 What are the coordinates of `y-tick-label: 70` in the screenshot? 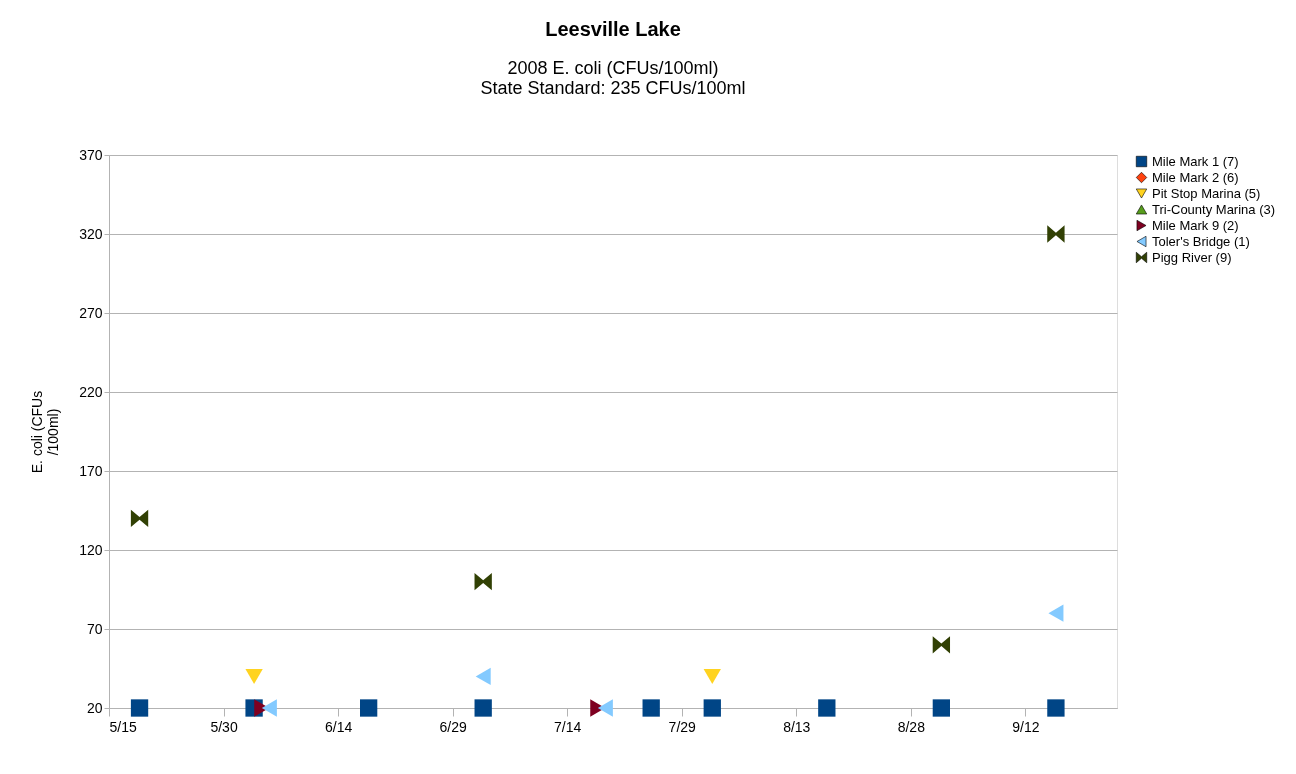 It's located at (94, 628).